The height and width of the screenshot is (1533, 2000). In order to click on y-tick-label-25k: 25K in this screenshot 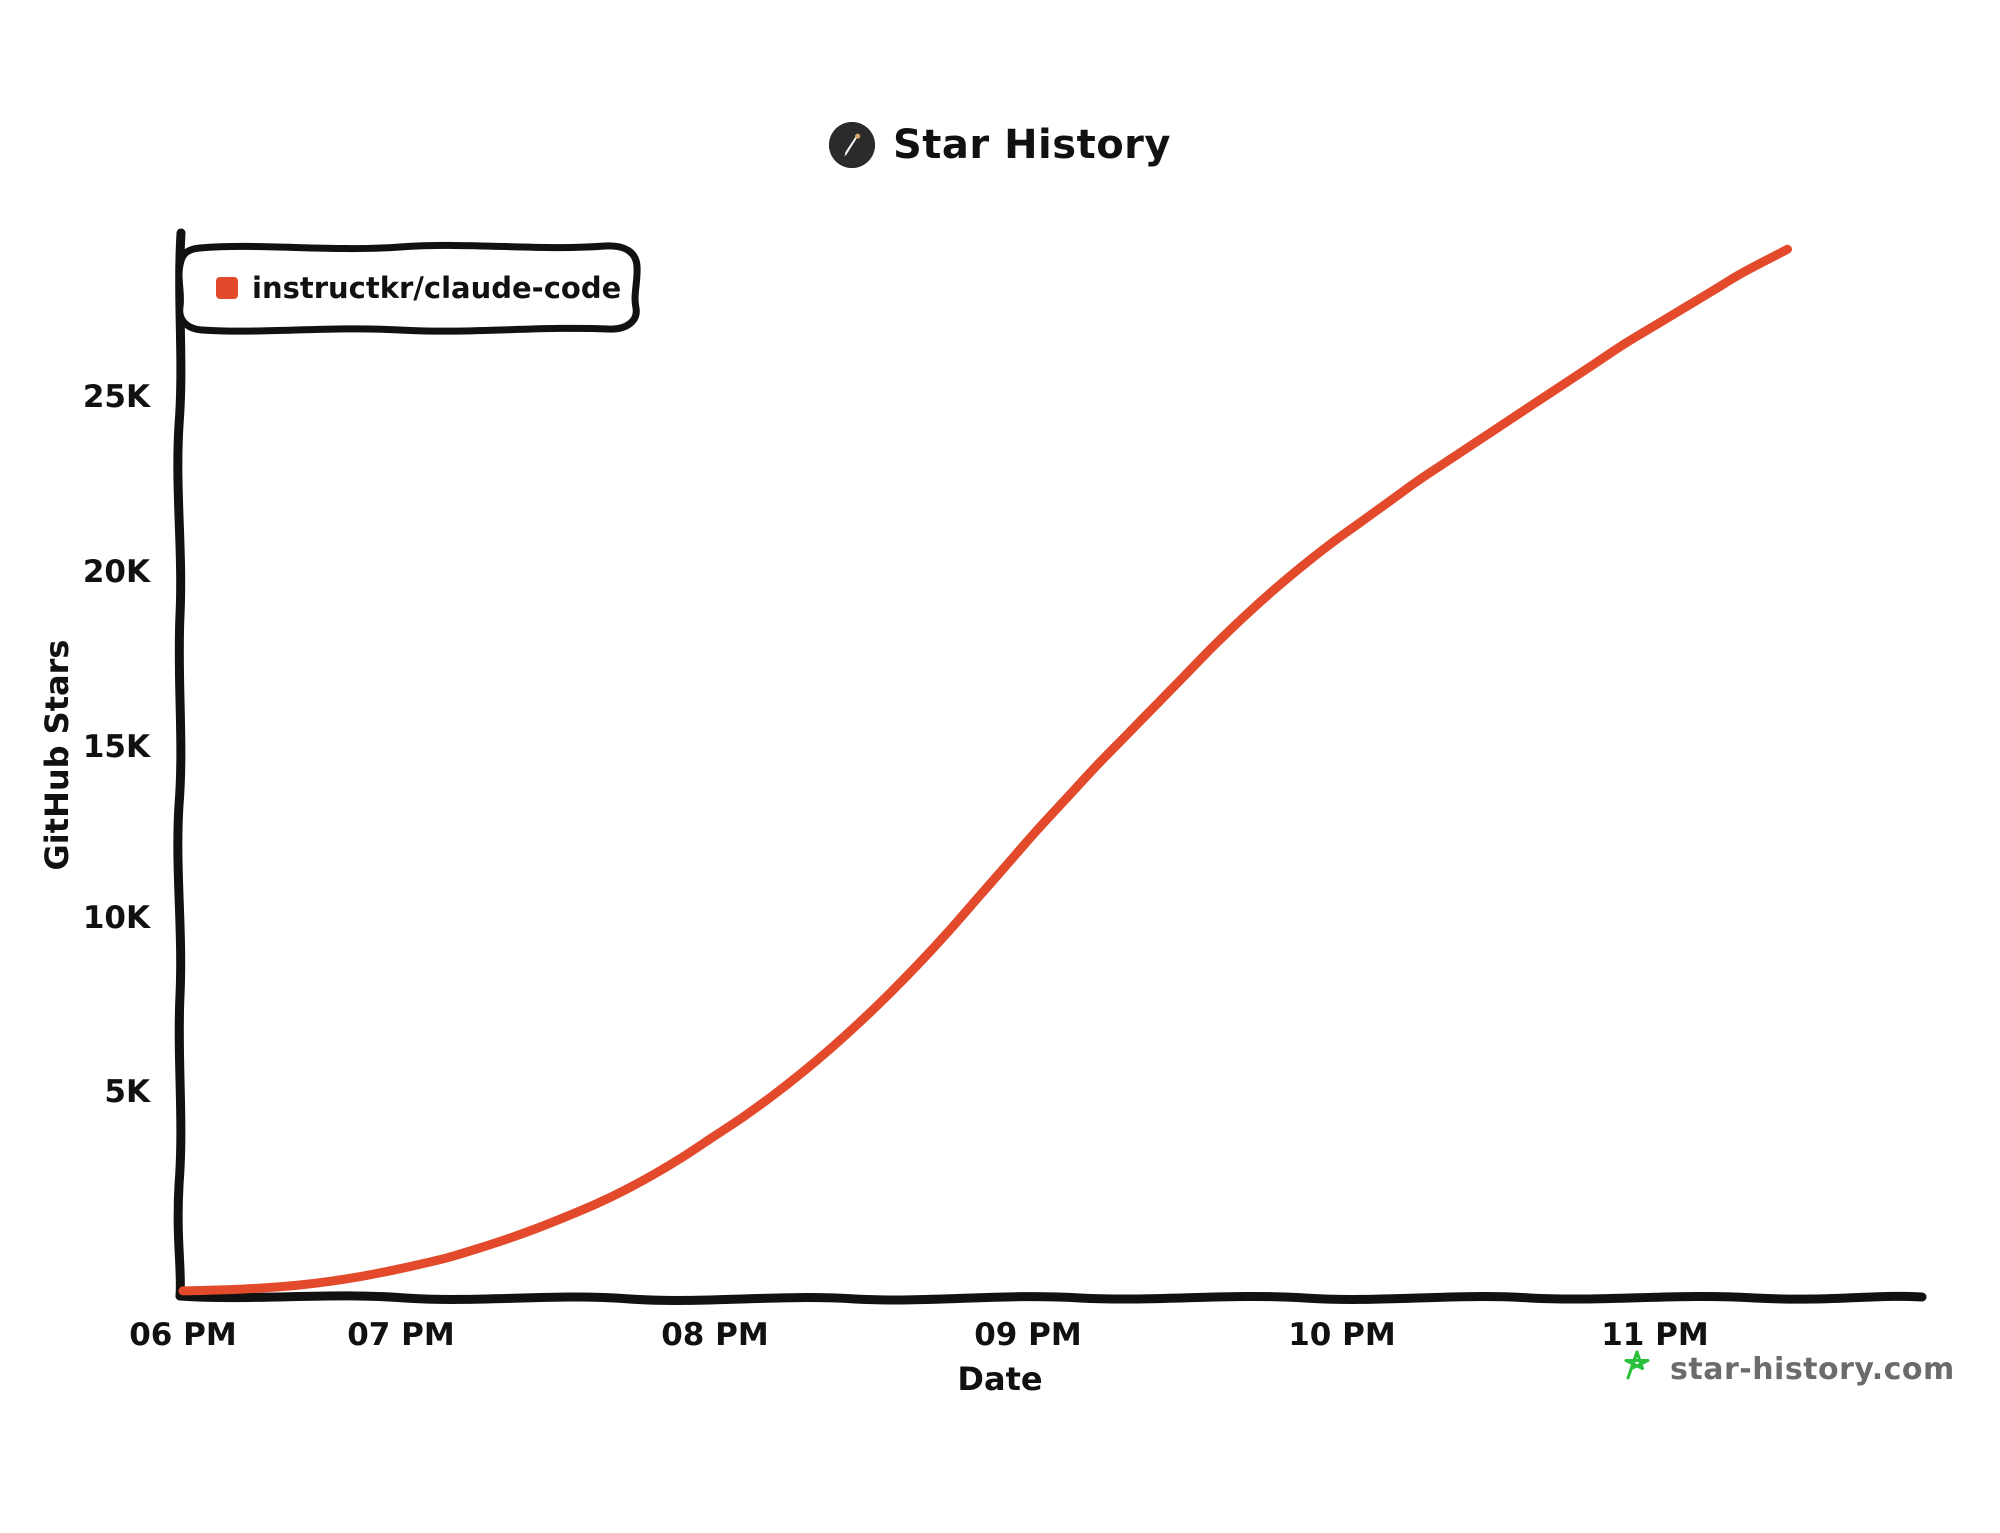, I will do `click(117, 397)`.